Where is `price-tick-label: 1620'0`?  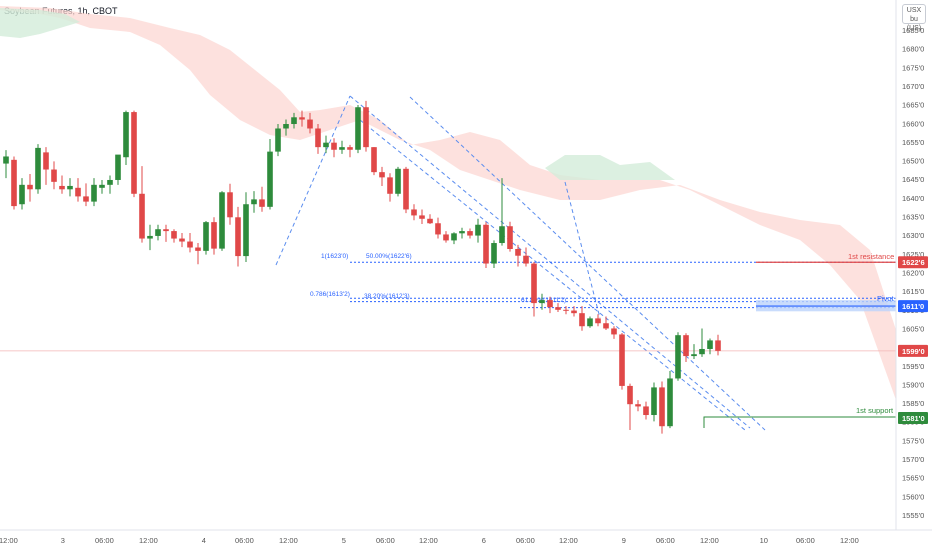
price-tick-label: 1620'0 is located at coordinates (913, 273).